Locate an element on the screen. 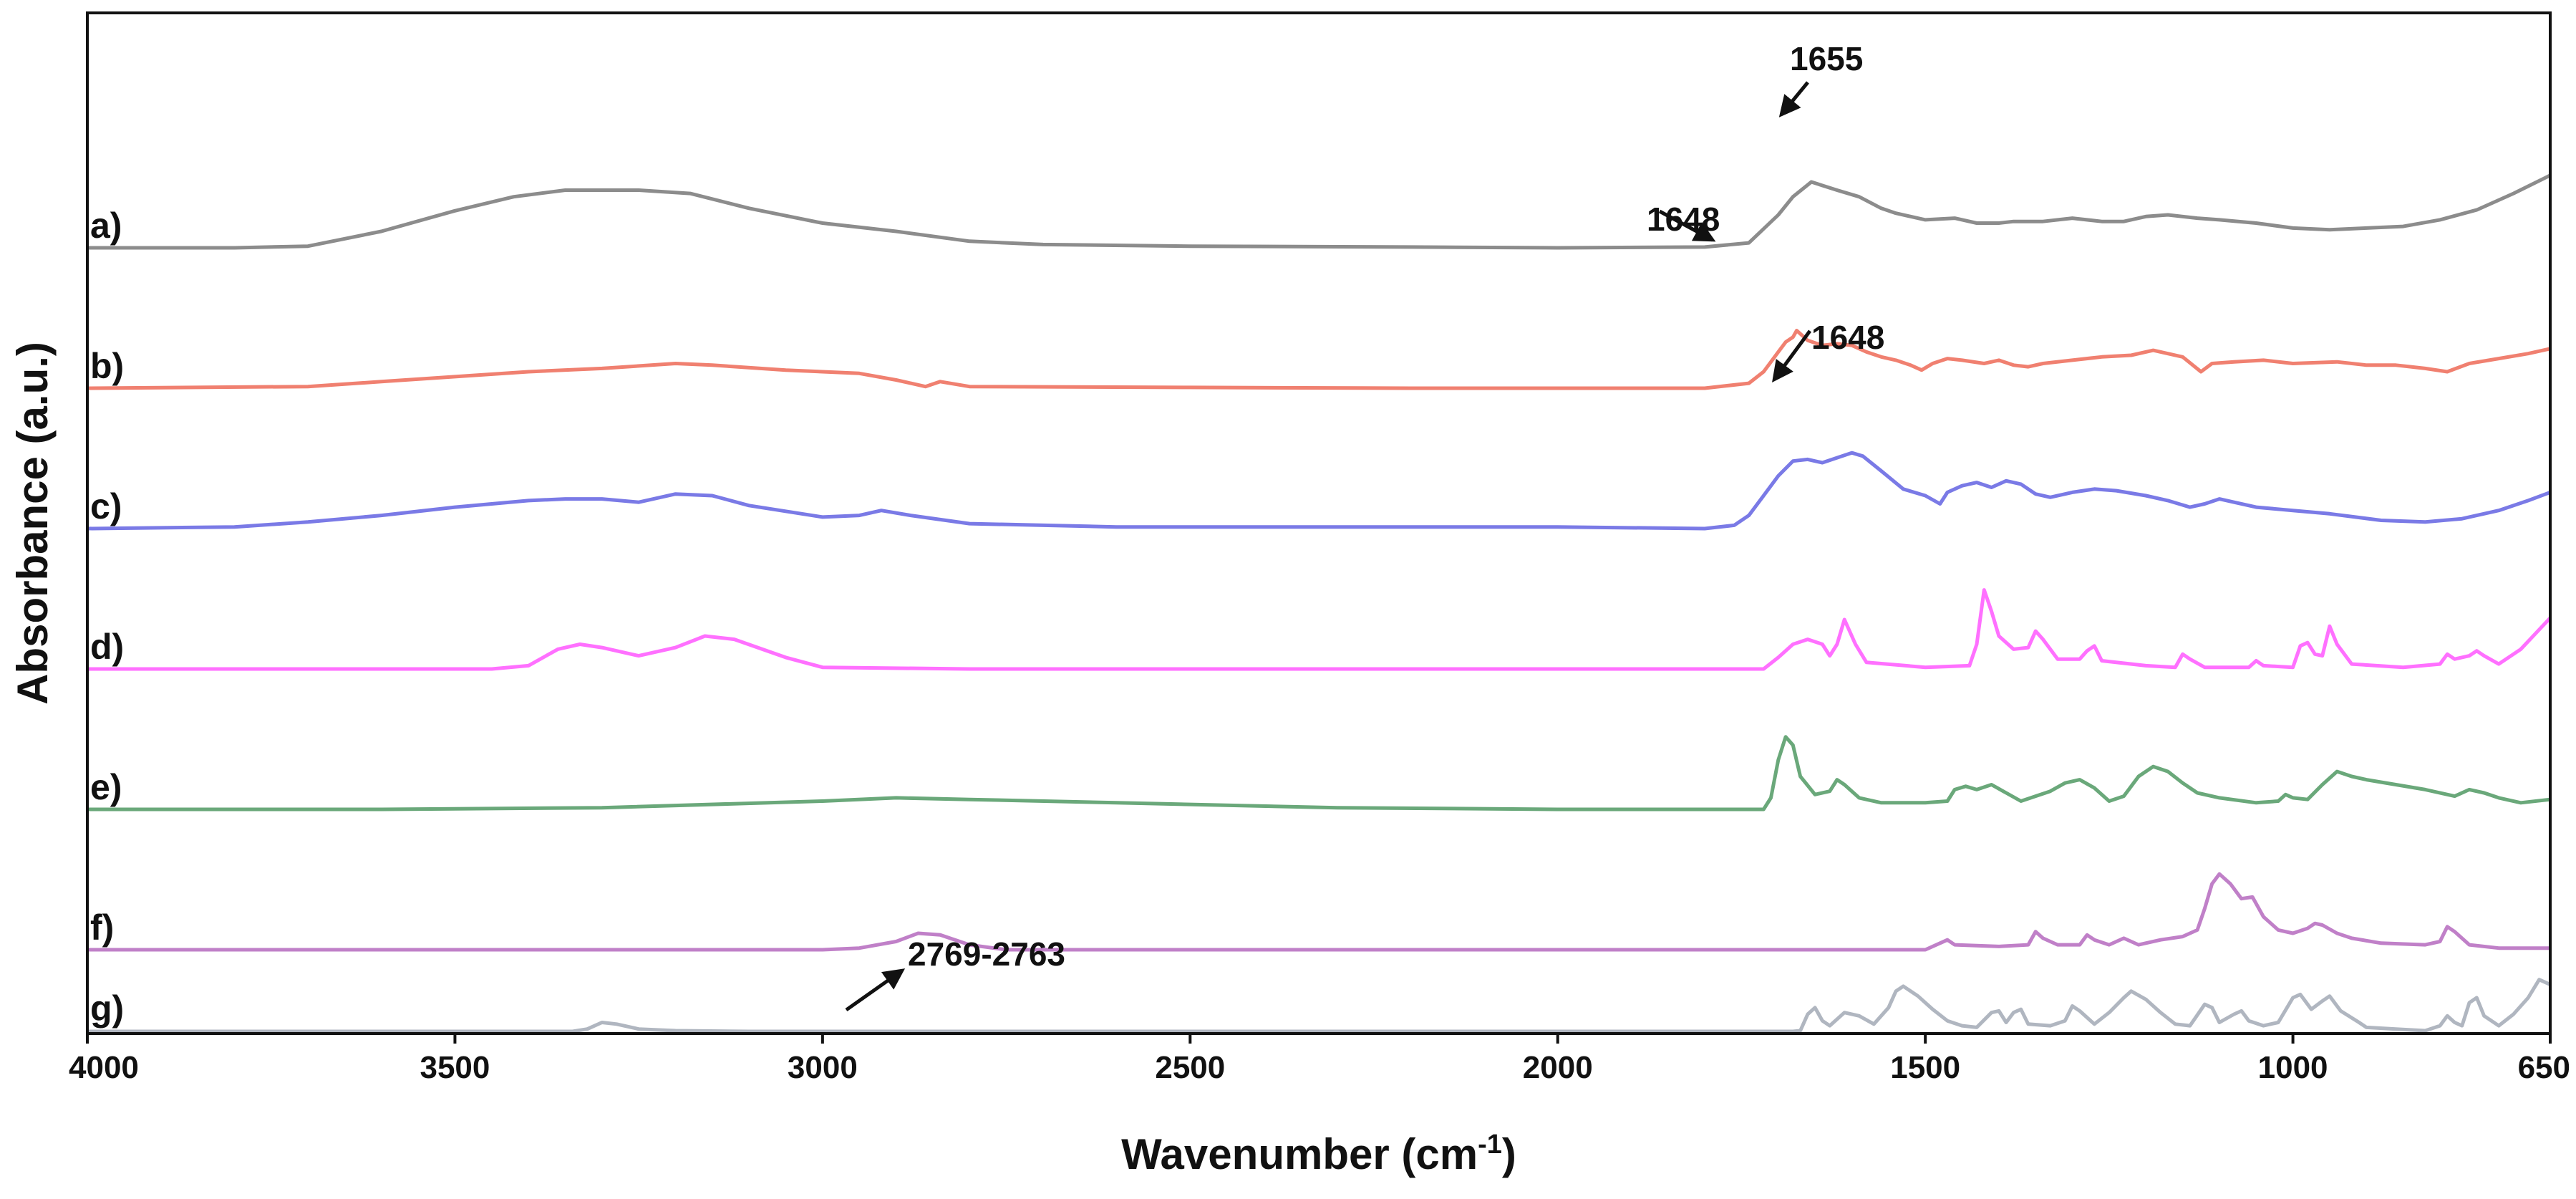 The height and width of the screenshot is (1199, 2576). annotation-label-2: 1648 is located at coordinates (1847, 337).